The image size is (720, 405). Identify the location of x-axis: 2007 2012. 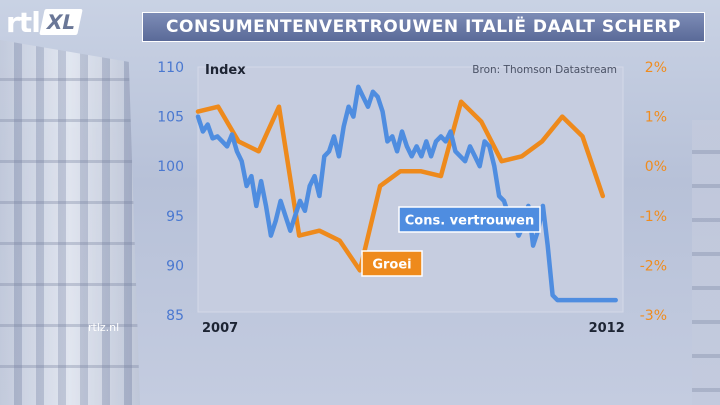
(413, 328).